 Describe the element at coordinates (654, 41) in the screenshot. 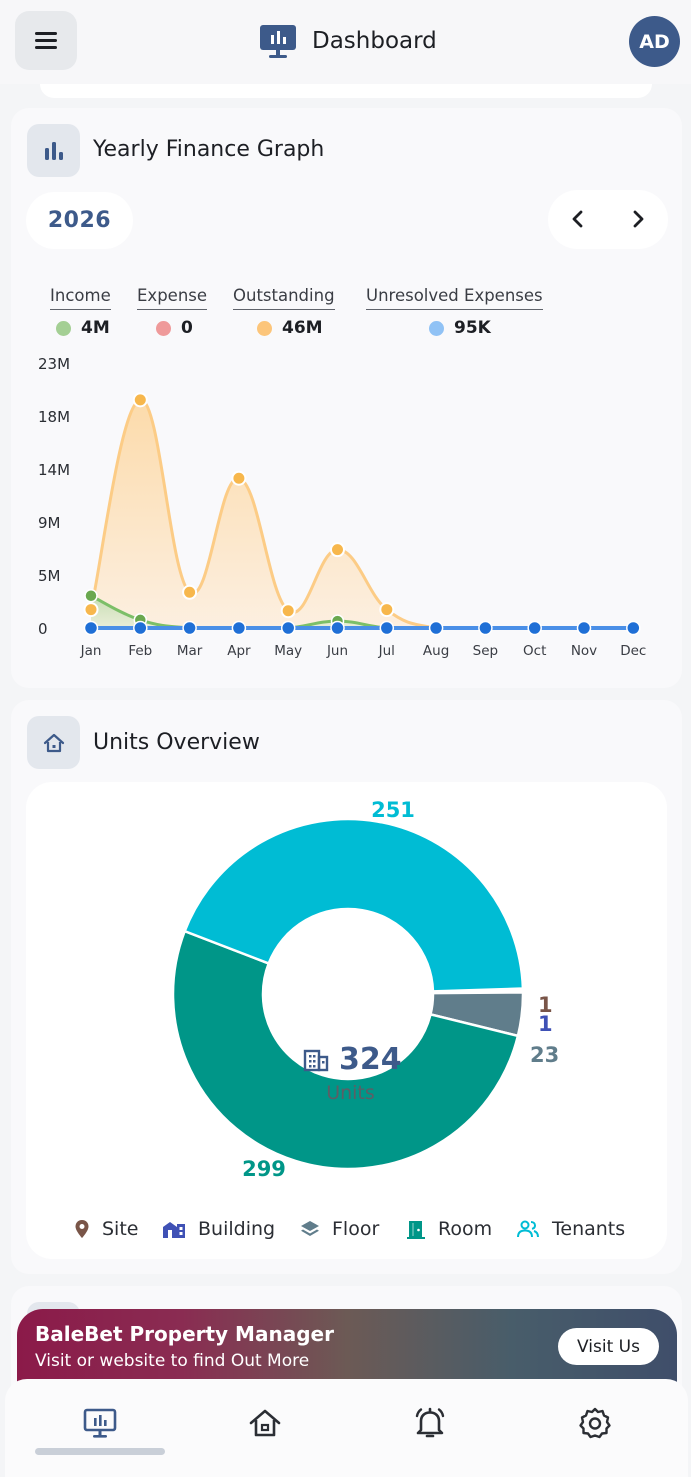

I see `avatar: AD` at that location.